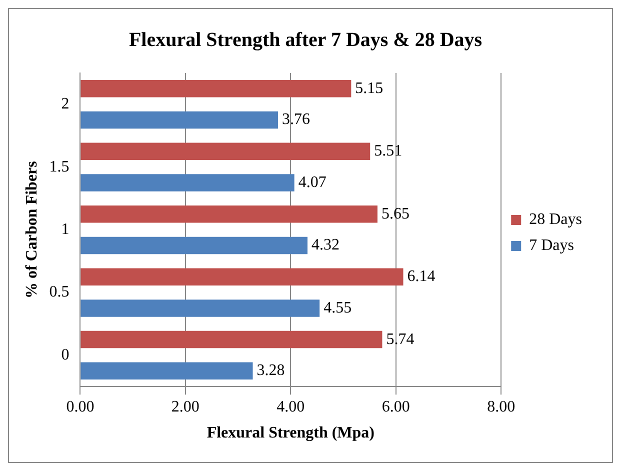 The width and height of the screenshot is (623, 473). I want to click on x-tick-label: 8.00, so click(501, 407).